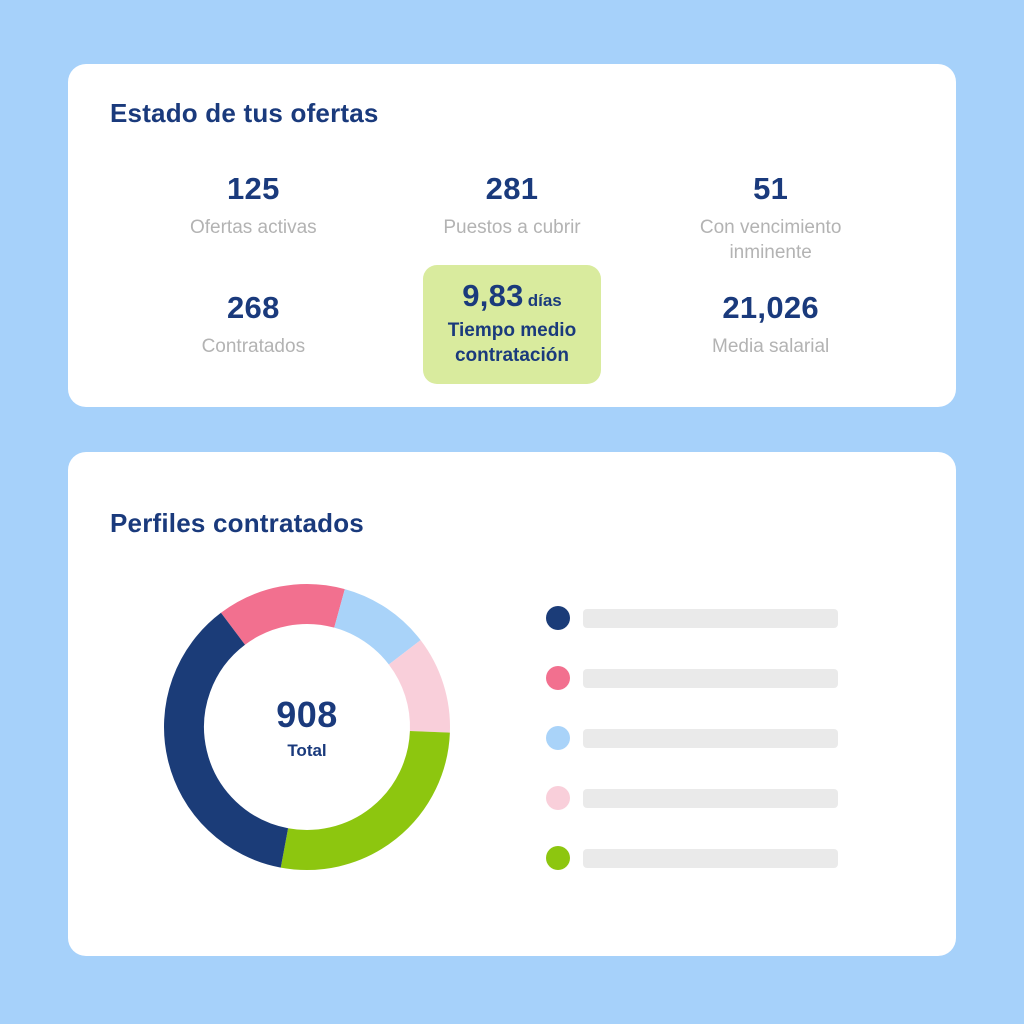 This screenshot has height=1024, width=1024. I want to click on stat-puestos-a-cubrir: 281 Puestos a cubrir, so click(512, 205).